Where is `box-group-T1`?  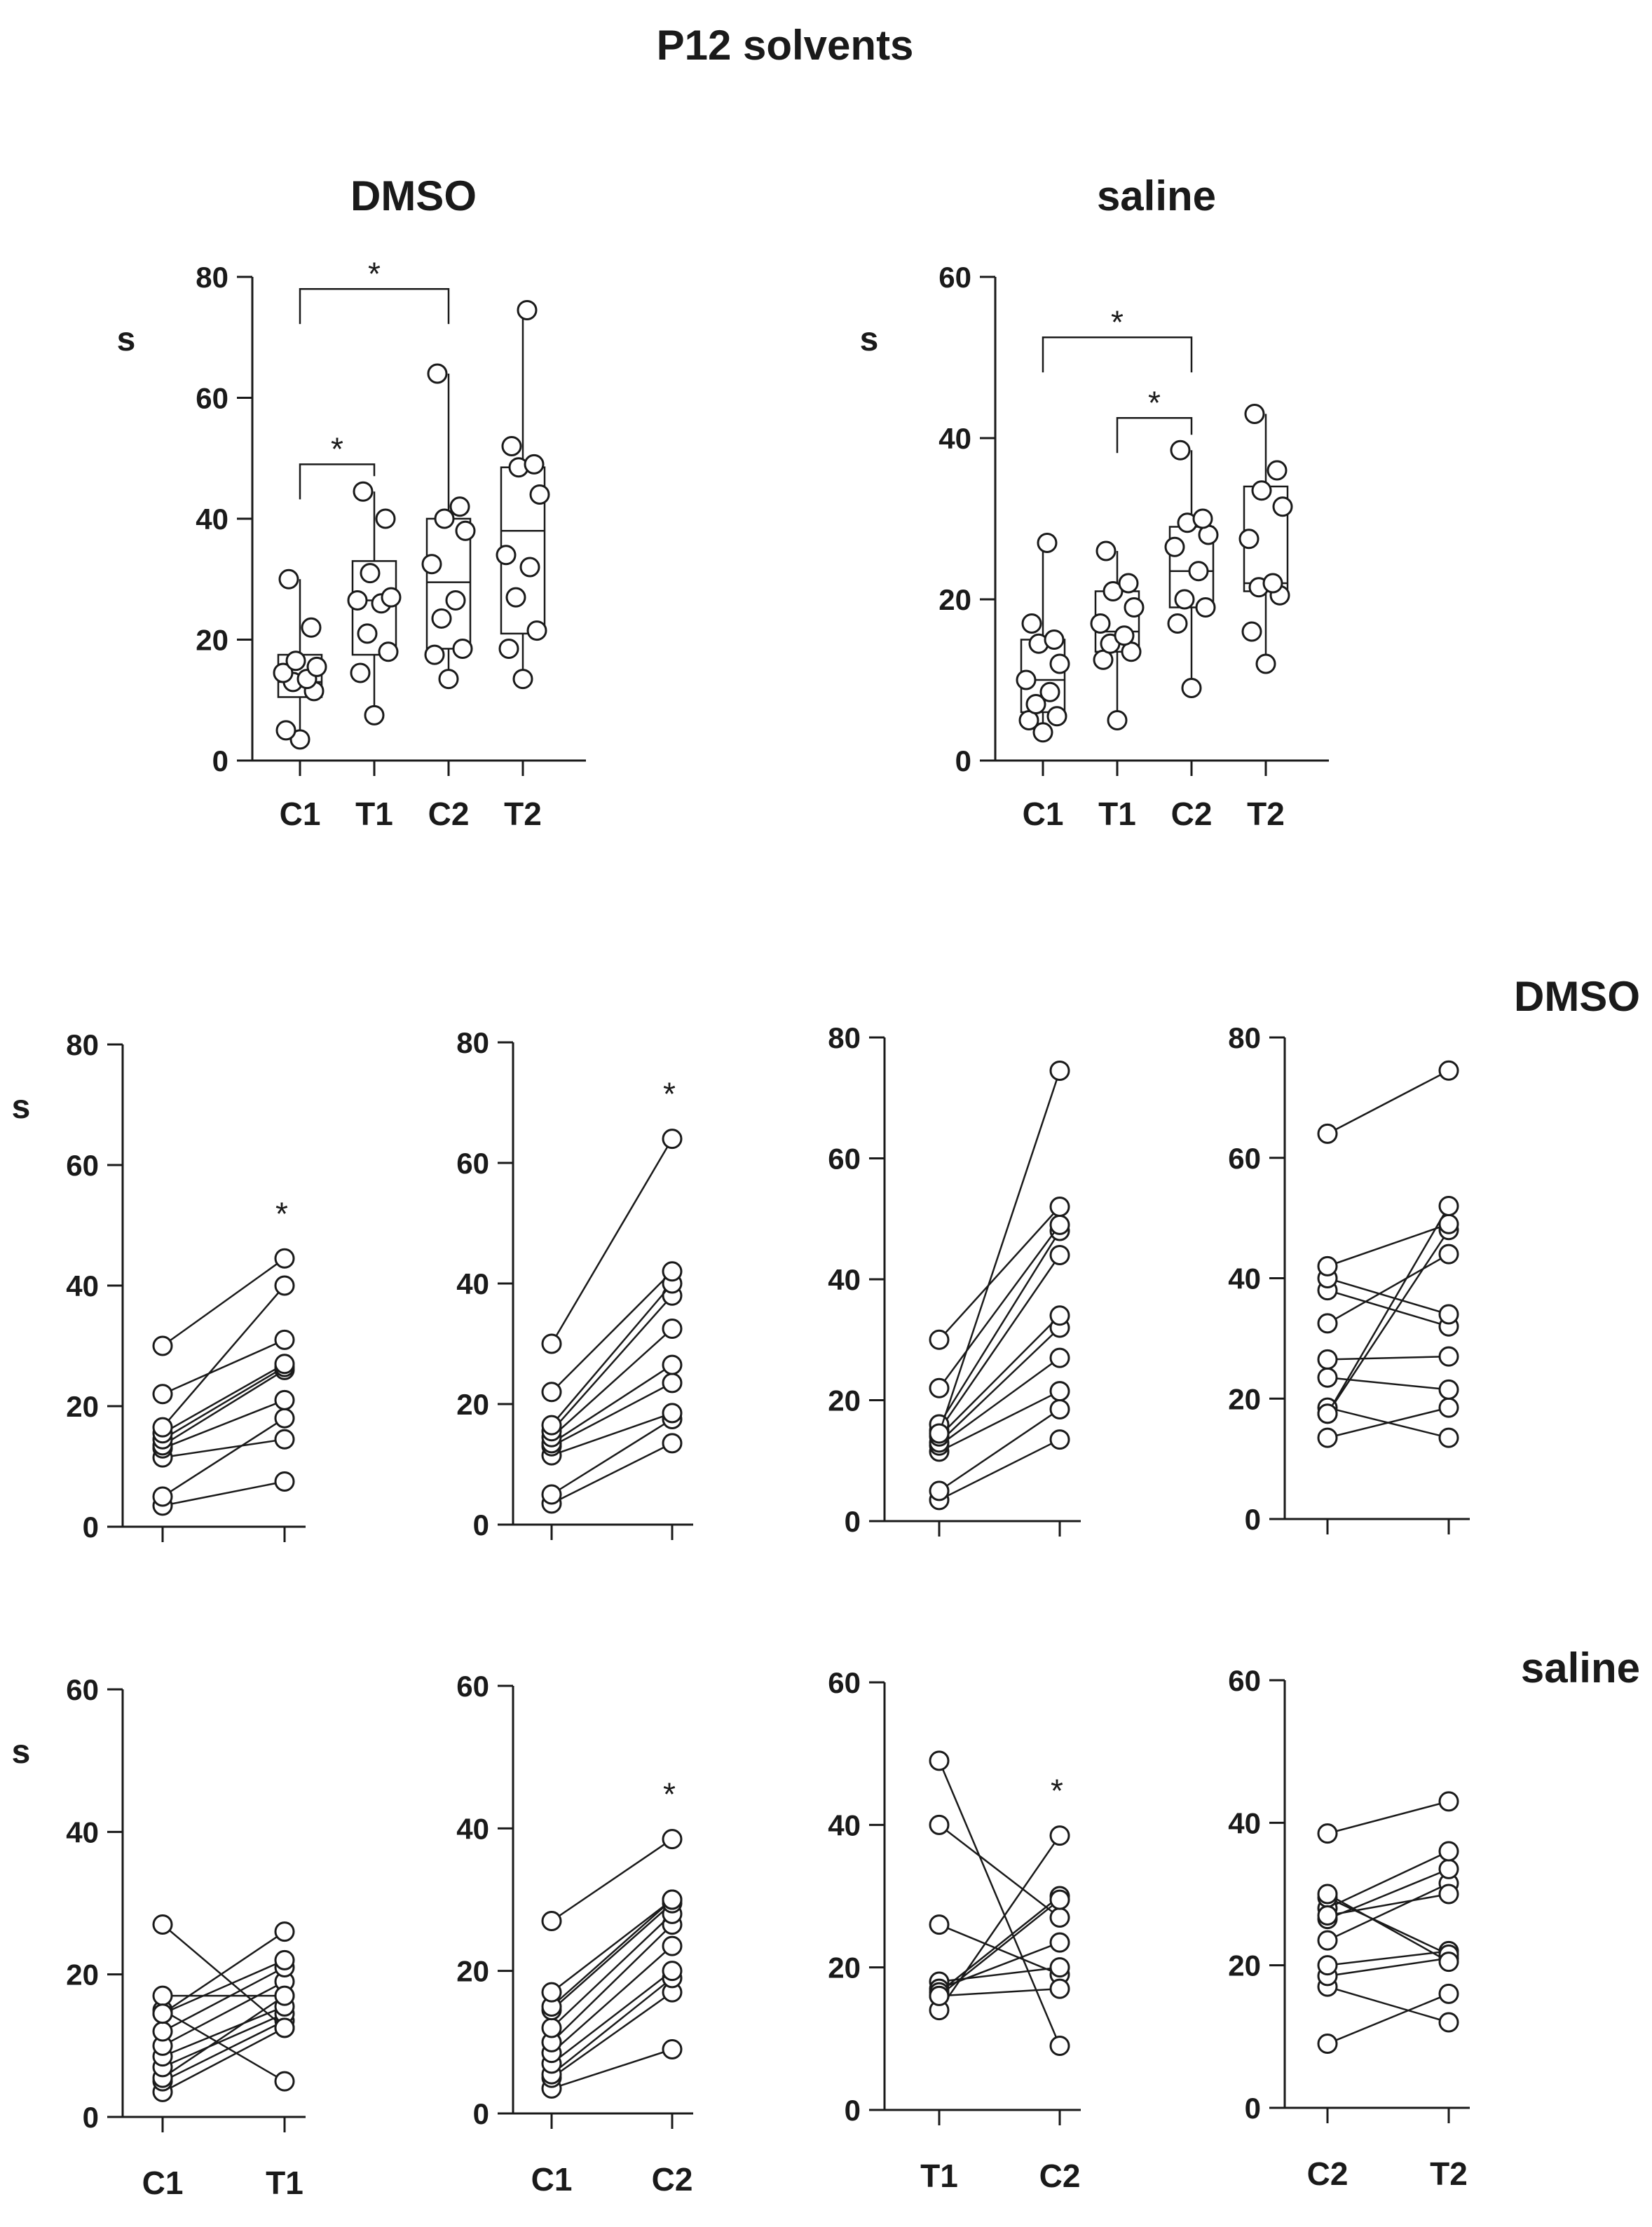 box-group-T1 is located at coordinates (1117, 635).